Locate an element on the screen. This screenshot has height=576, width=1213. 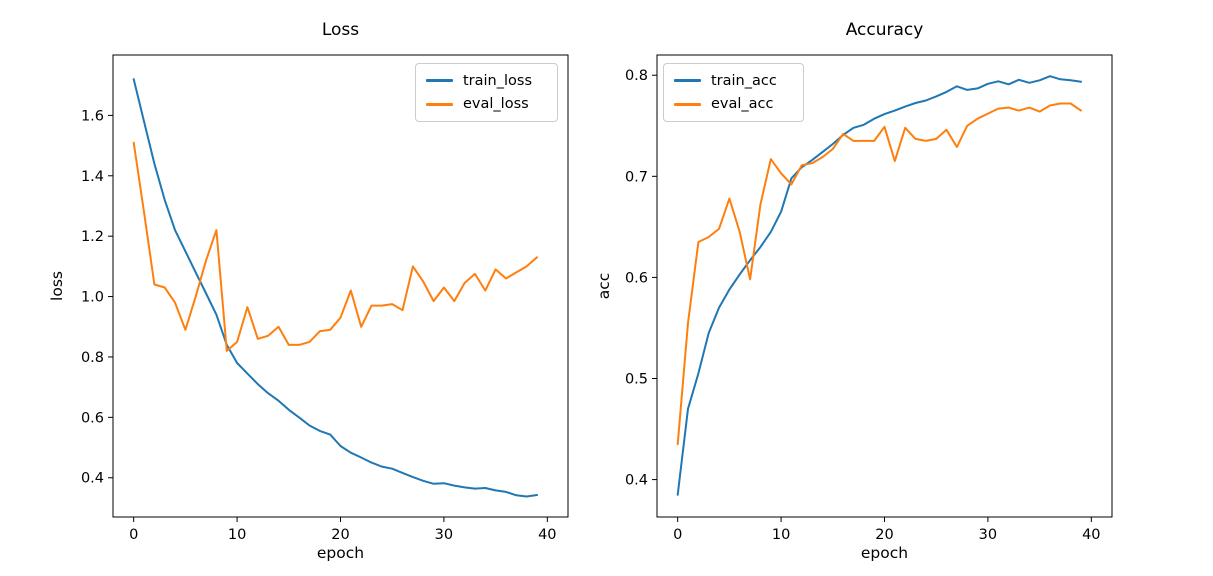
loss-legend: train_loss eval_loss is located at coordinates (486, 92).